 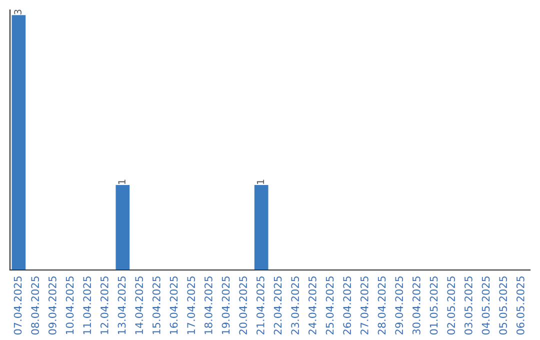 What do you see at coordinates (451, 305) in the screenshot?
I see `x-tick-label: 02.05.2025` at bounding box center [451, 305].